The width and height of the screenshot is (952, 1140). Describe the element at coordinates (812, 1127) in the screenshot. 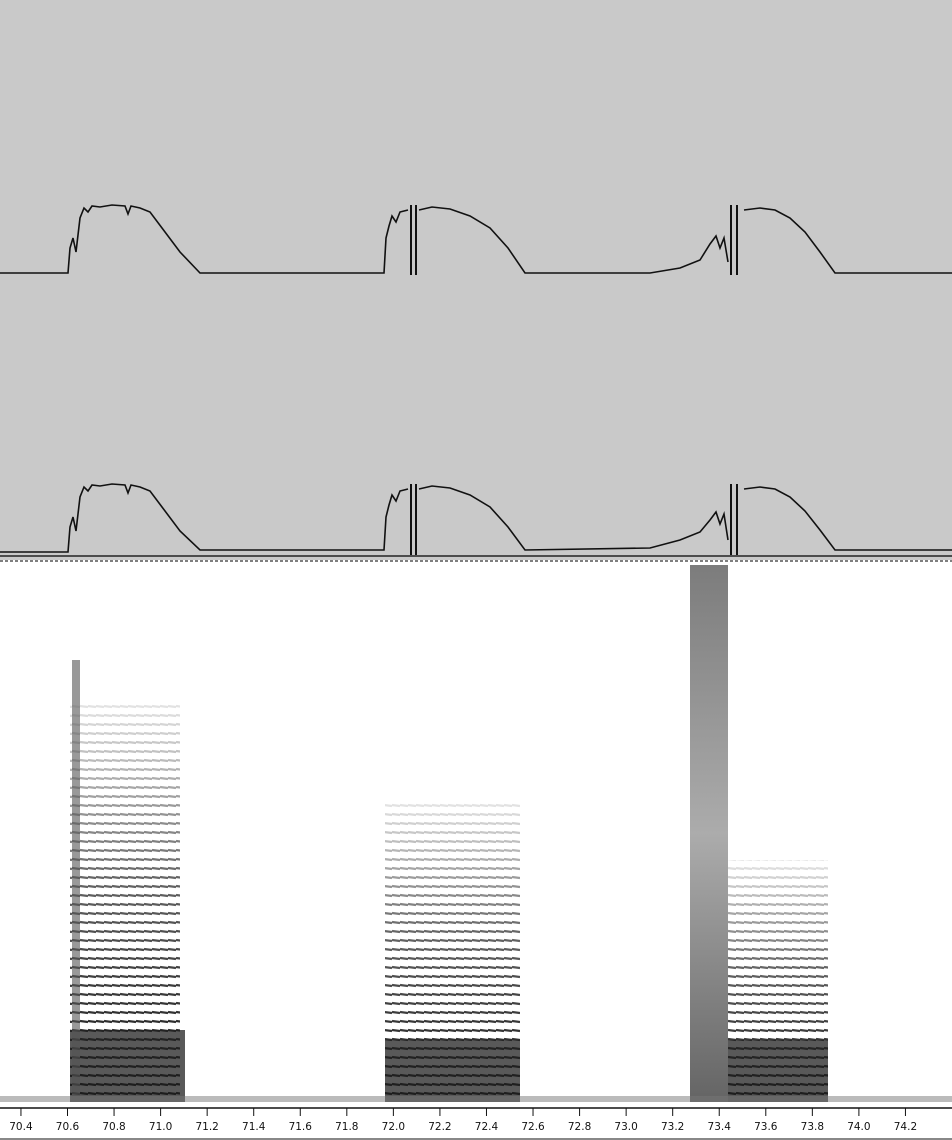

I see `x-tick-label: 73.8` at that location.